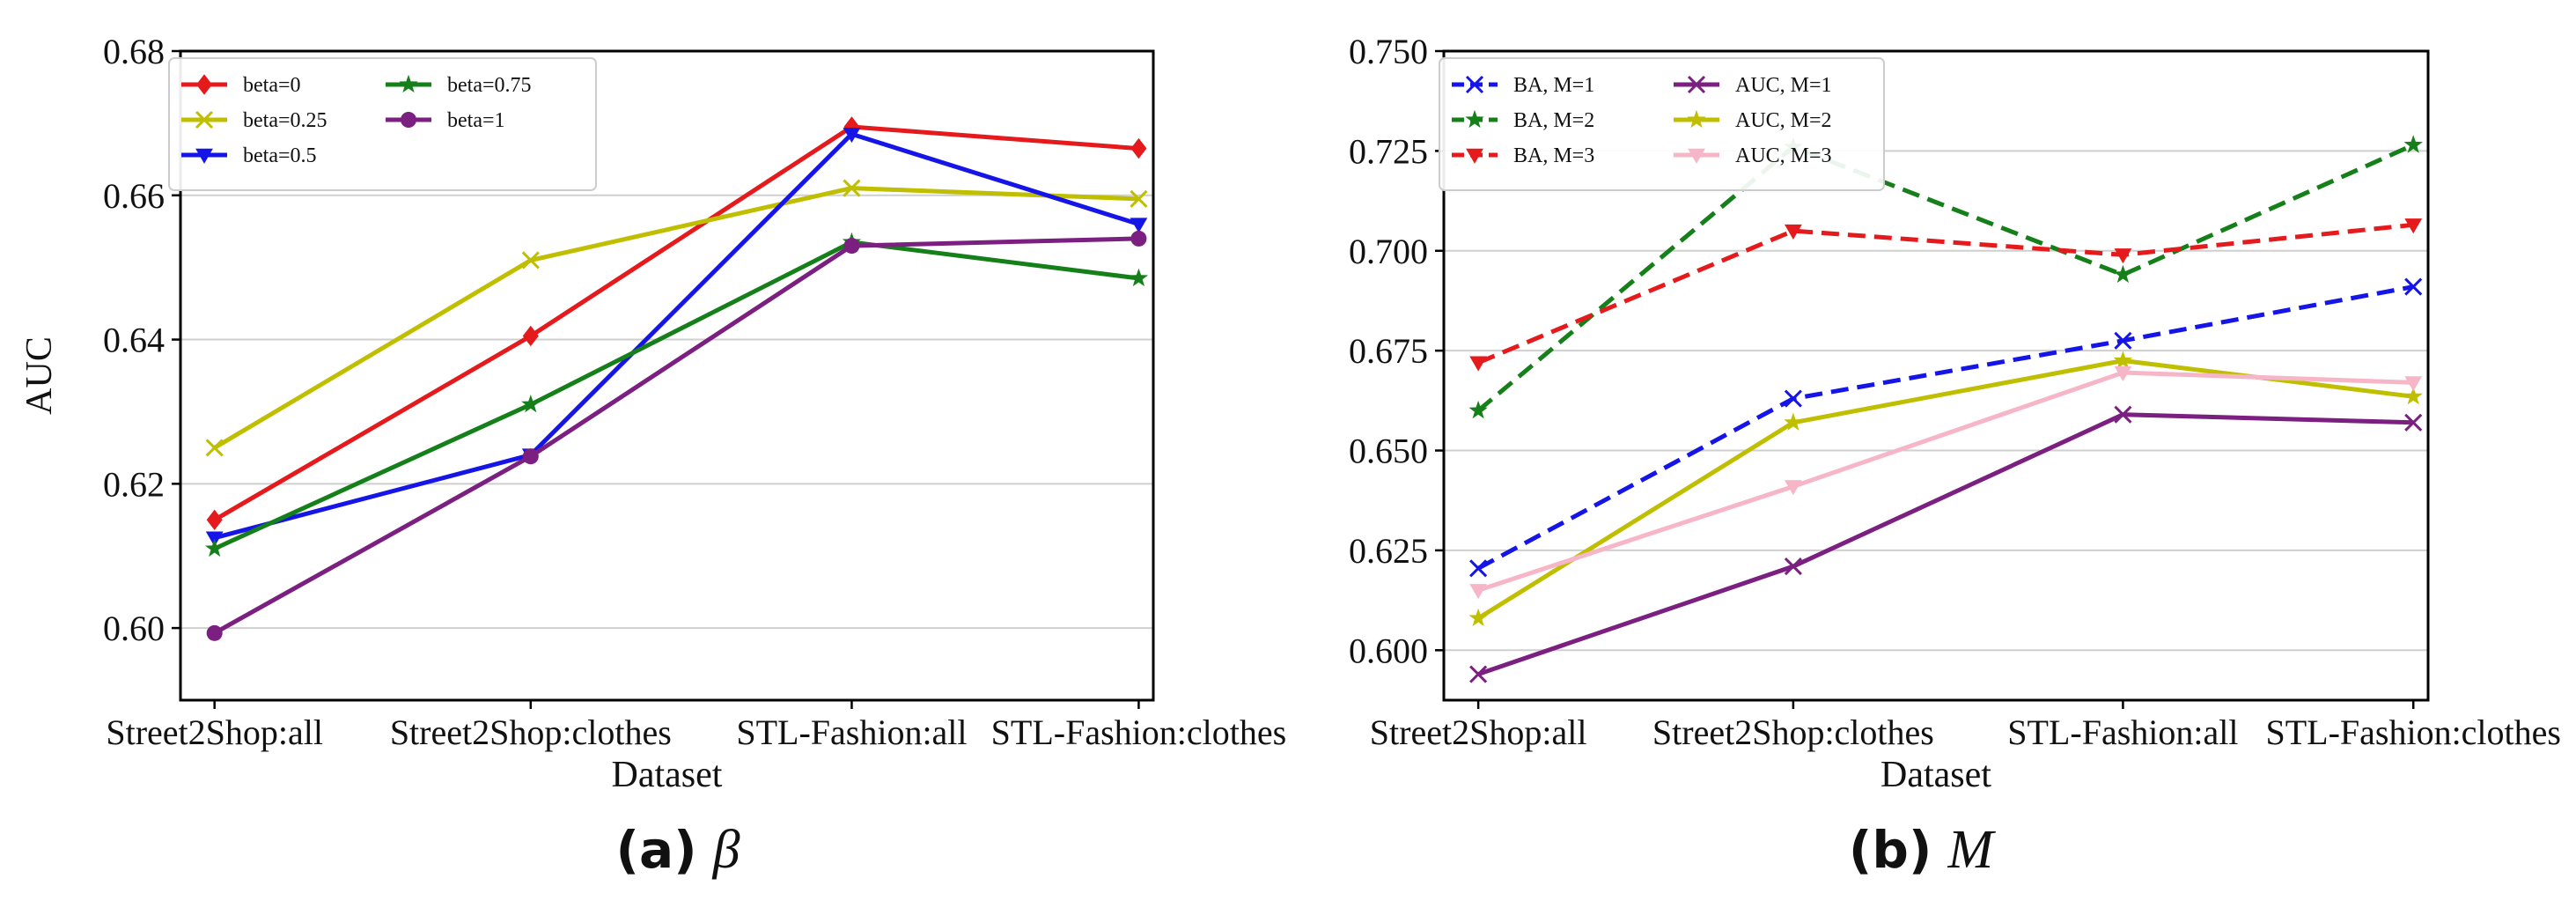 The image size is (2576, 908). Describe the element at coordinates (241, 85) in the screenshot. I see `legend-item-beta-0: beta=0` at that location.